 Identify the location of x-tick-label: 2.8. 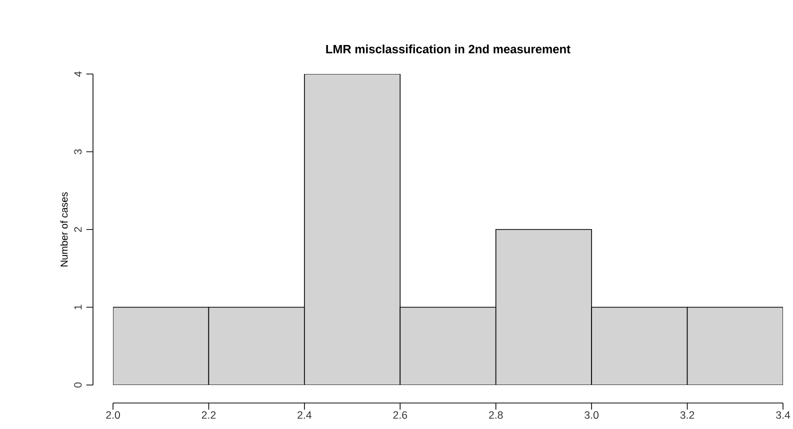
(496, 415).